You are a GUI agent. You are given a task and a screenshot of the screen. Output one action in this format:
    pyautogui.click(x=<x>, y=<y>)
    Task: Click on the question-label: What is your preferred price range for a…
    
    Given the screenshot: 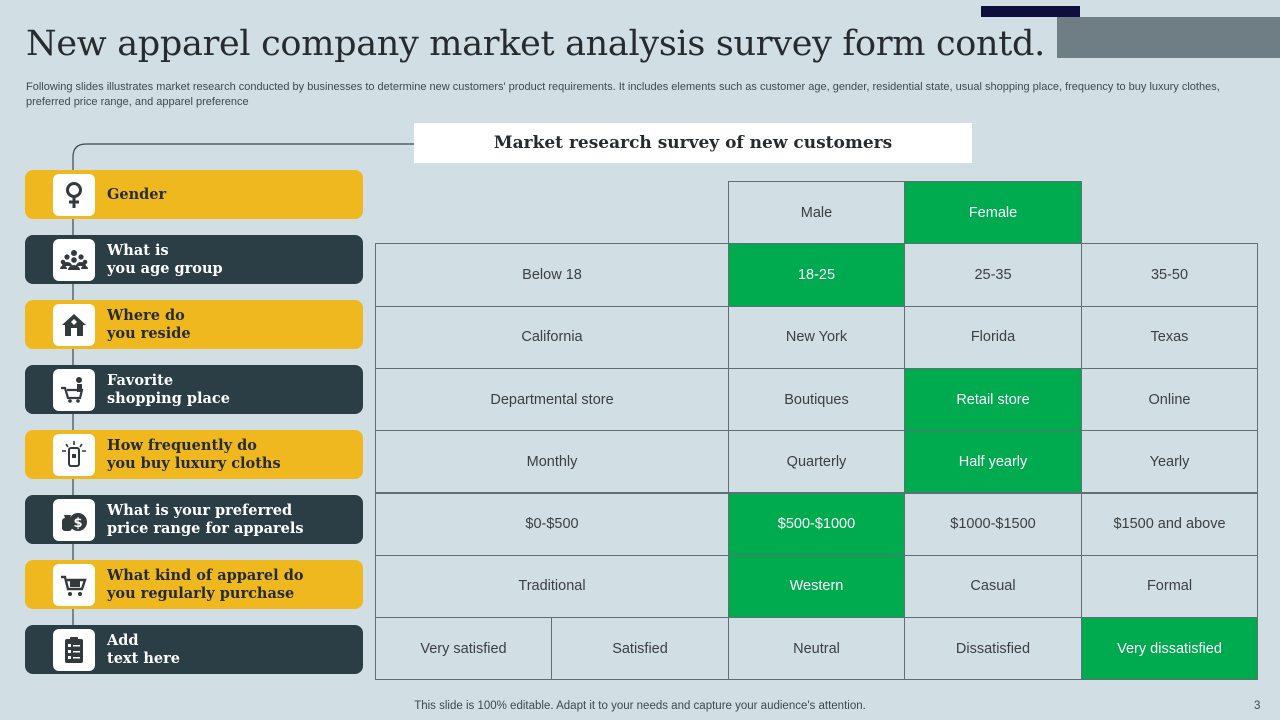 What is the action you would take?
    pyautogui.click(x=205, y=519)
    